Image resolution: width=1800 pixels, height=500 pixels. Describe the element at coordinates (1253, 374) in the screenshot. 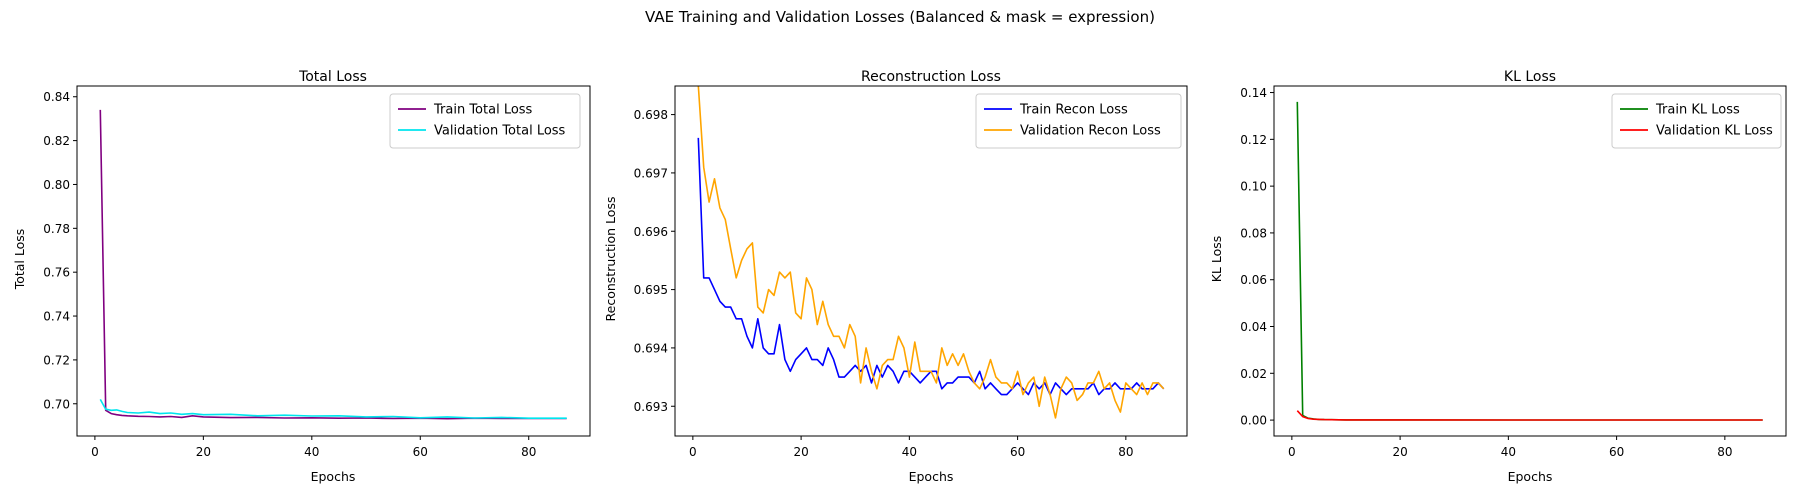

I see `y-tick-label: 0.02` at that location.